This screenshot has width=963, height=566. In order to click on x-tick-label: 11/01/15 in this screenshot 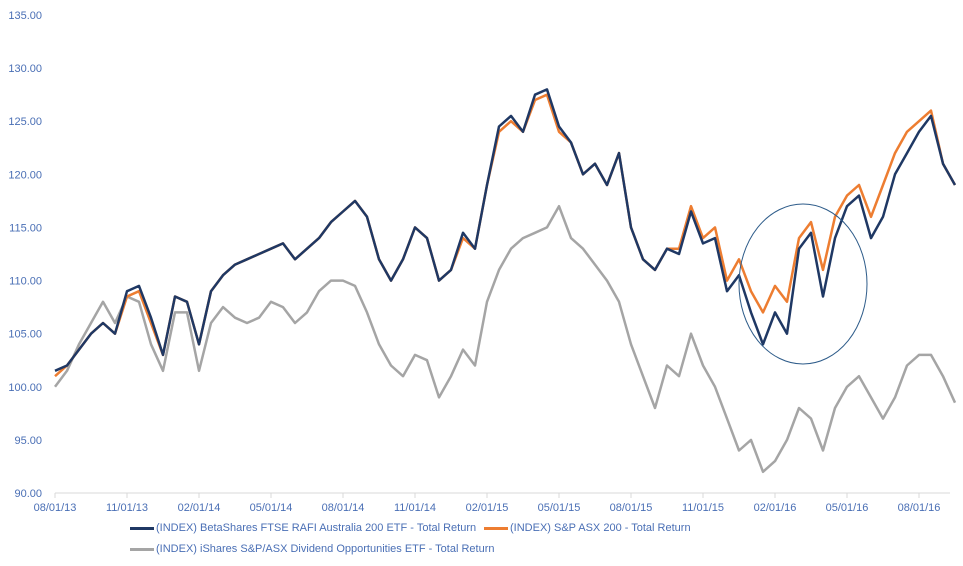, I will do `click(703, 508)`.